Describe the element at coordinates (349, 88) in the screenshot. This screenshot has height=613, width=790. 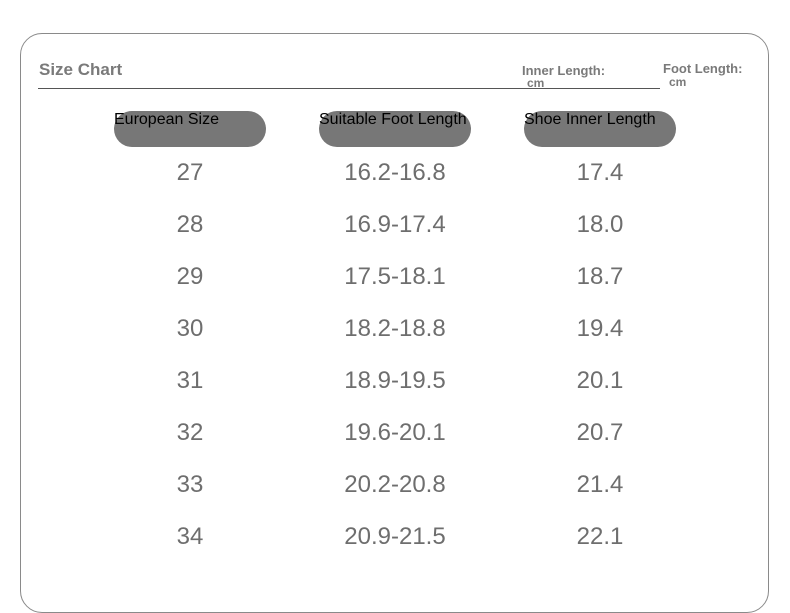
I see `header-rule` at that location.